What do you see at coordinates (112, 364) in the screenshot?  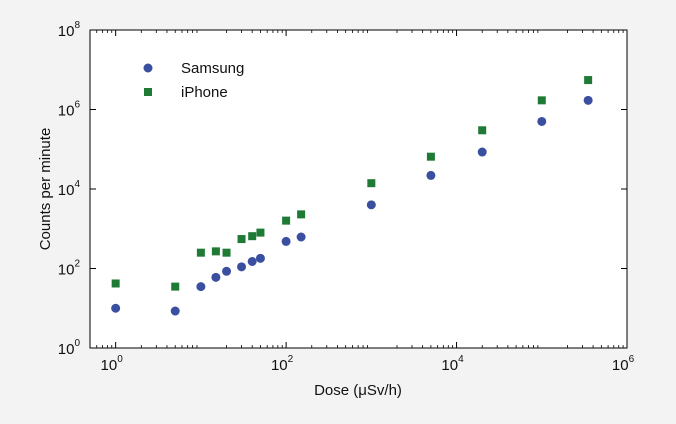 I see `x-tick-label: 10⁰` at bounding box center [112, 364].